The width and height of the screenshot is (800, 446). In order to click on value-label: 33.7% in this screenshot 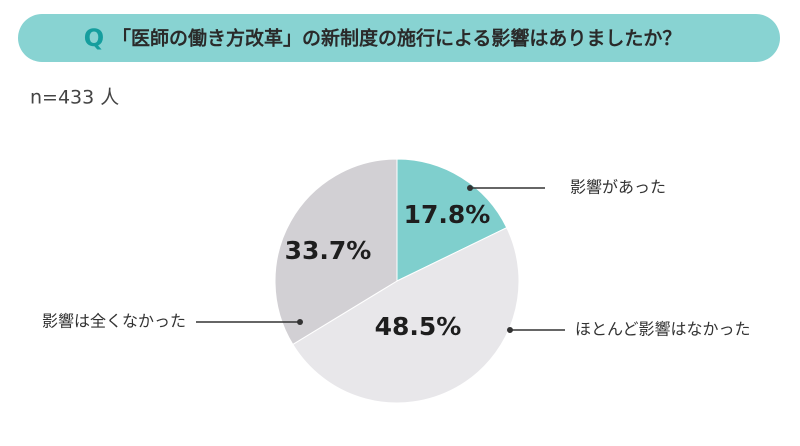, I will do `click(328, 250)`.